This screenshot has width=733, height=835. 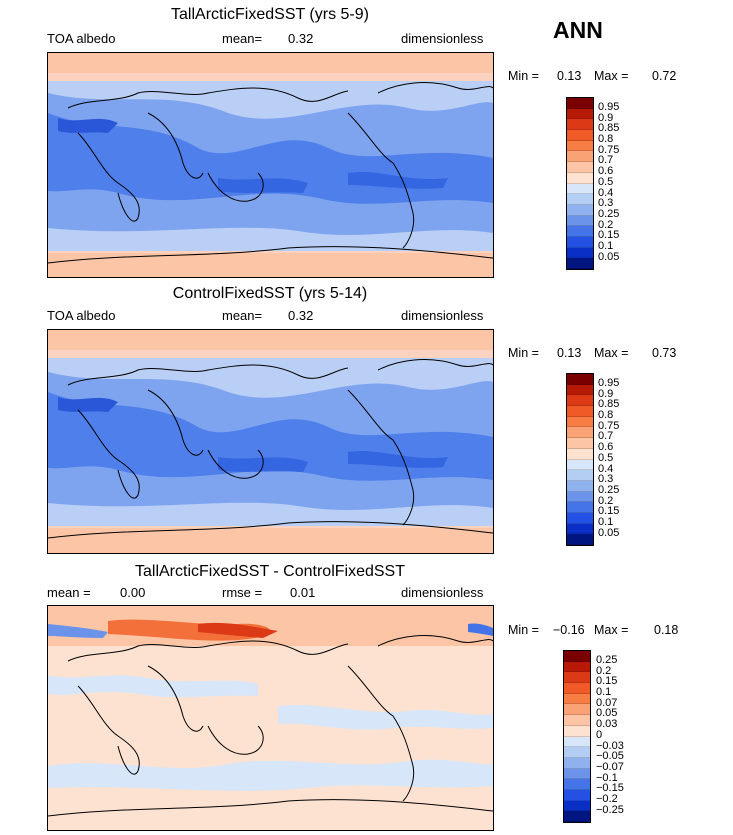 I want to click on panel-2-title: ControlFixedSST (yrs 5-14), so click(x=270, y=293).